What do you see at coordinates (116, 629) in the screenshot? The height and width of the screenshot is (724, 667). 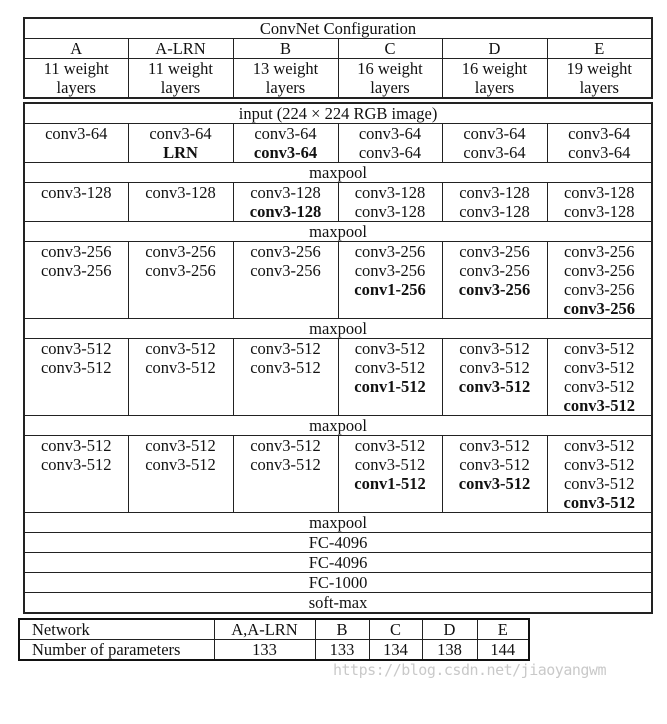 I see `params-header: Network` at bounding box center [116, 629].